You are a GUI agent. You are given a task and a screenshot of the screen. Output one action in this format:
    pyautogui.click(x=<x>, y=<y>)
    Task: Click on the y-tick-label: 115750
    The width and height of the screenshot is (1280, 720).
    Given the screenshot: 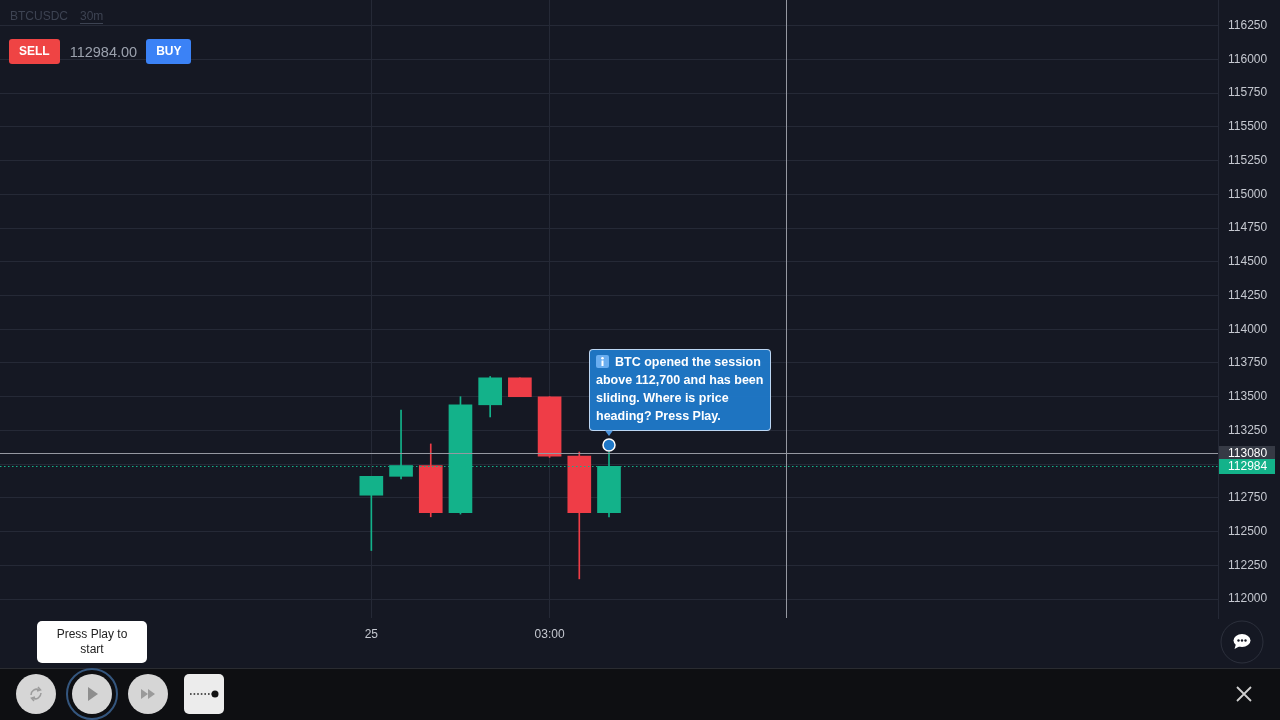 What is the action you would take?
    pyautogui.click(x=1248, y=92)
    